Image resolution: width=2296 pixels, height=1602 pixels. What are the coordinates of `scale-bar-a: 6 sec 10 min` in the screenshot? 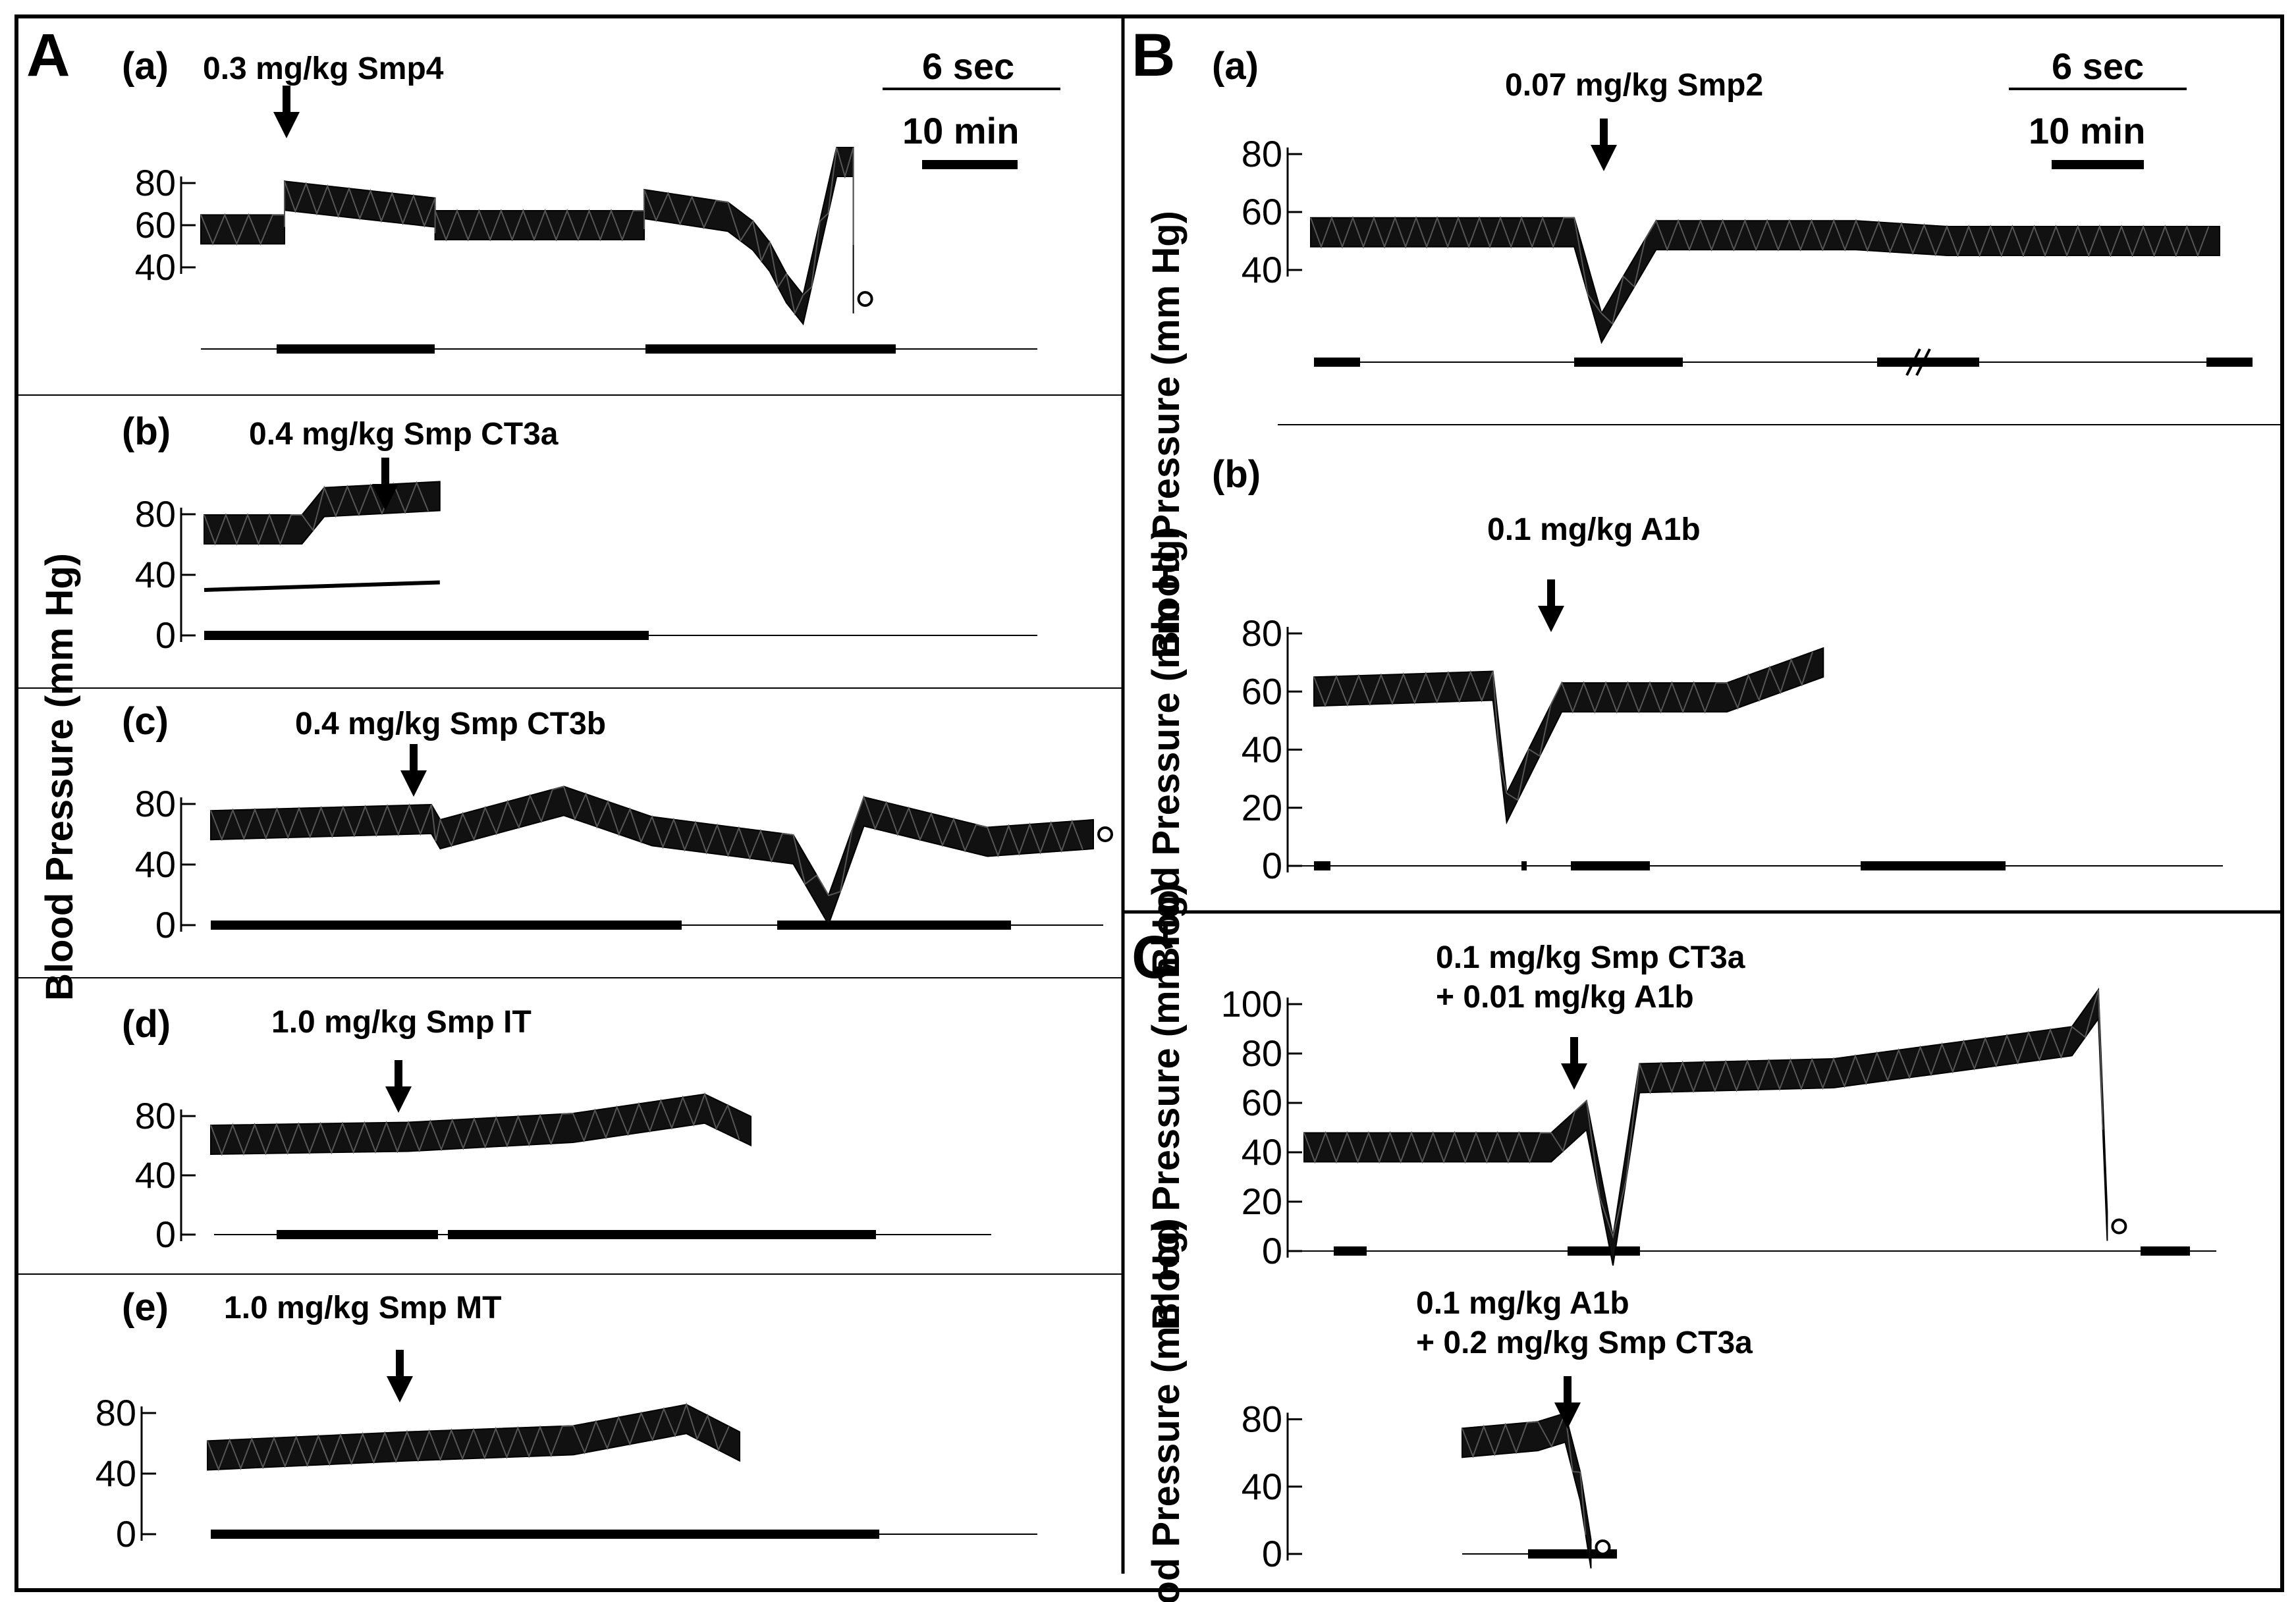 It's located at (971, 107).